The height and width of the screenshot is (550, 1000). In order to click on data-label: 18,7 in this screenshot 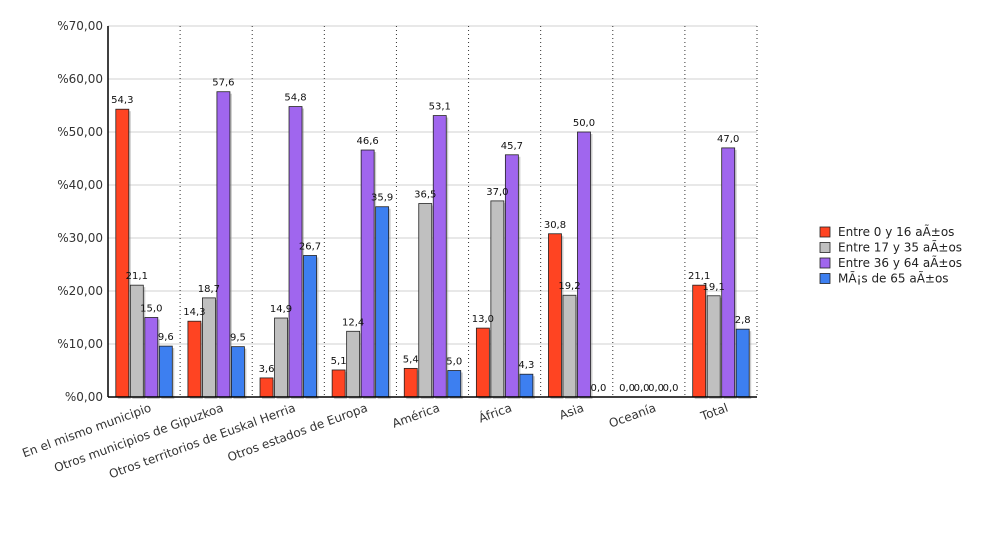, I will do `click(209, 289)`.